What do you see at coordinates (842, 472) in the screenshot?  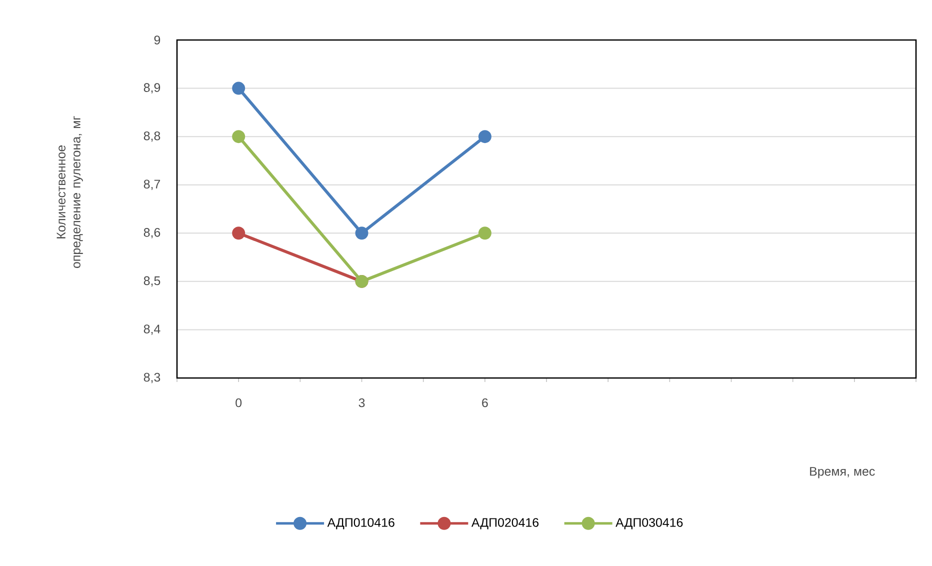 I see `x-axis-title: Время, мес` at bounding box center [842, 472].